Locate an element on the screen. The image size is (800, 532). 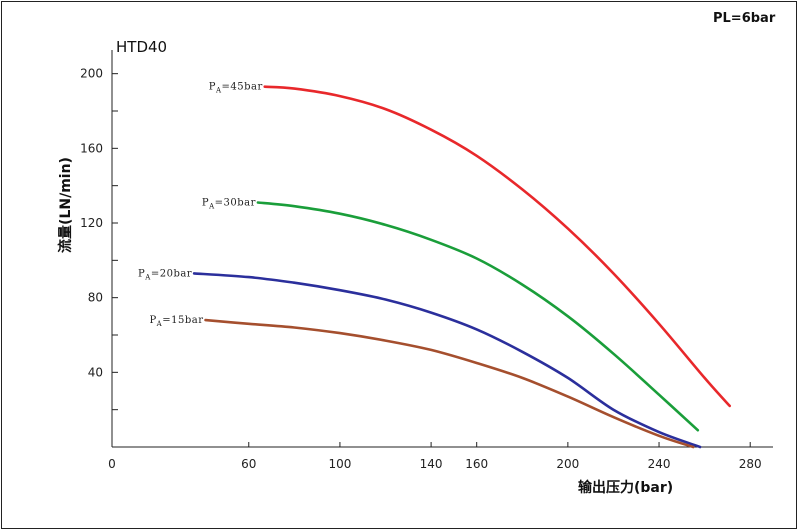
y-tick-label: 80 is located at coordinates (95, 298).